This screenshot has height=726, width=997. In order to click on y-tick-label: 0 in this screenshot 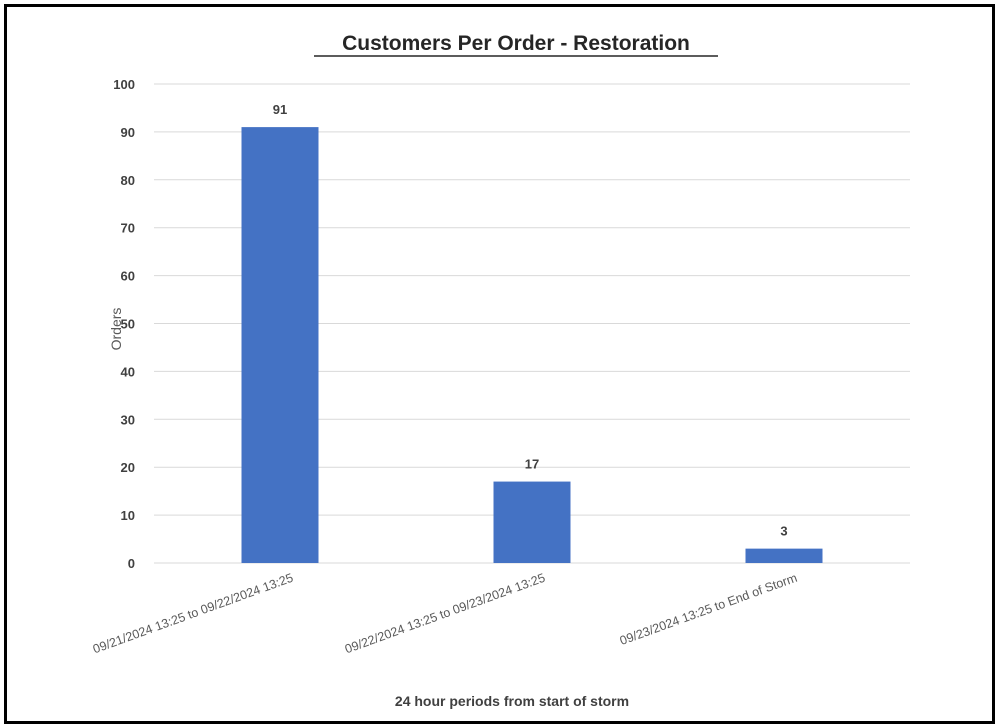, I will do `click(131, 563)`.